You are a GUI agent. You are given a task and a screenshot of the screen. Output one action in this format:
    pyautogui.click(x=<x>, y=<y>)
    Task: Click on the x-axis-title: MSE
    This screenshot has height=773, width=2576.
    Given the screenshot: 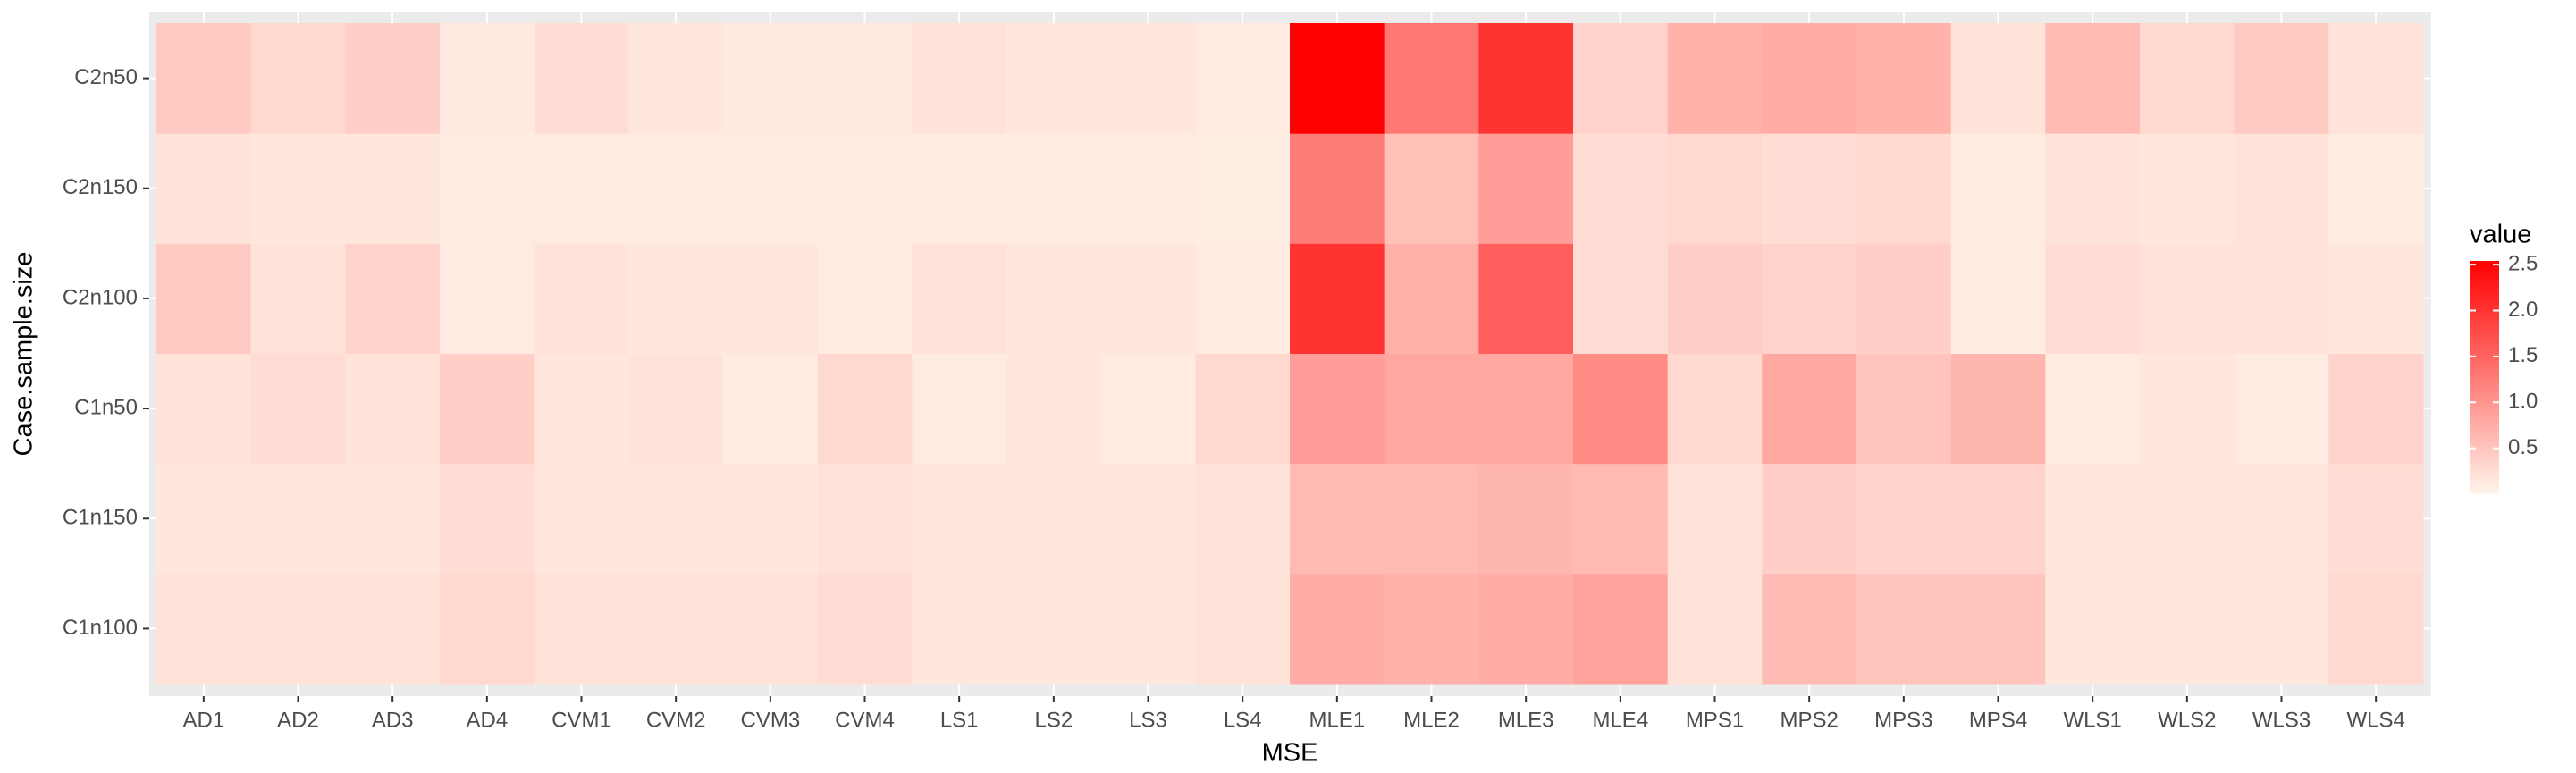 What is the action you would take?
    pyautogui.click(x=1290, y=753)
    